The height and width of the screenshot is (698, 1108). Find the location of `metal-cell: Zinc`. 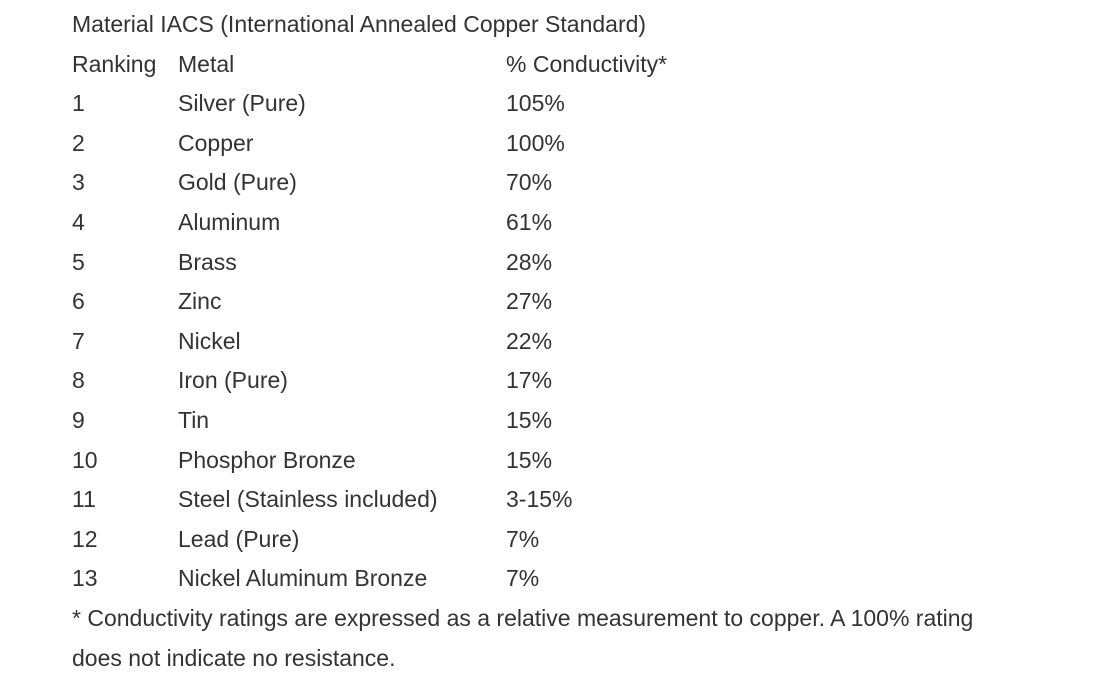

metal-cell: Zinc is located at coordinates (200, 301).